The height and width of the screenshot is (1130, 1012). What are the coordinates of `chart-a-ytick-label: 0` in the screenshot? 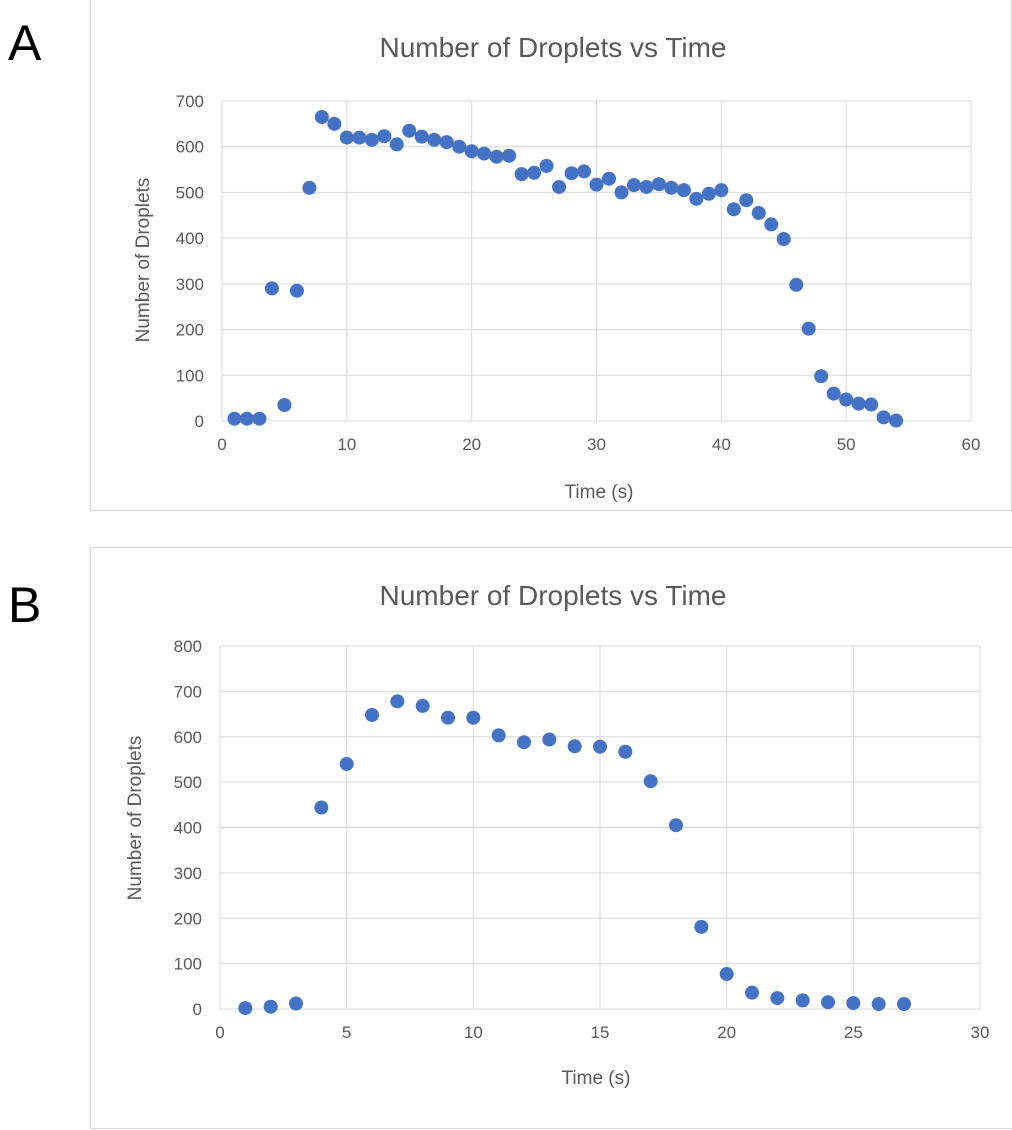 It's located at (199, 421).